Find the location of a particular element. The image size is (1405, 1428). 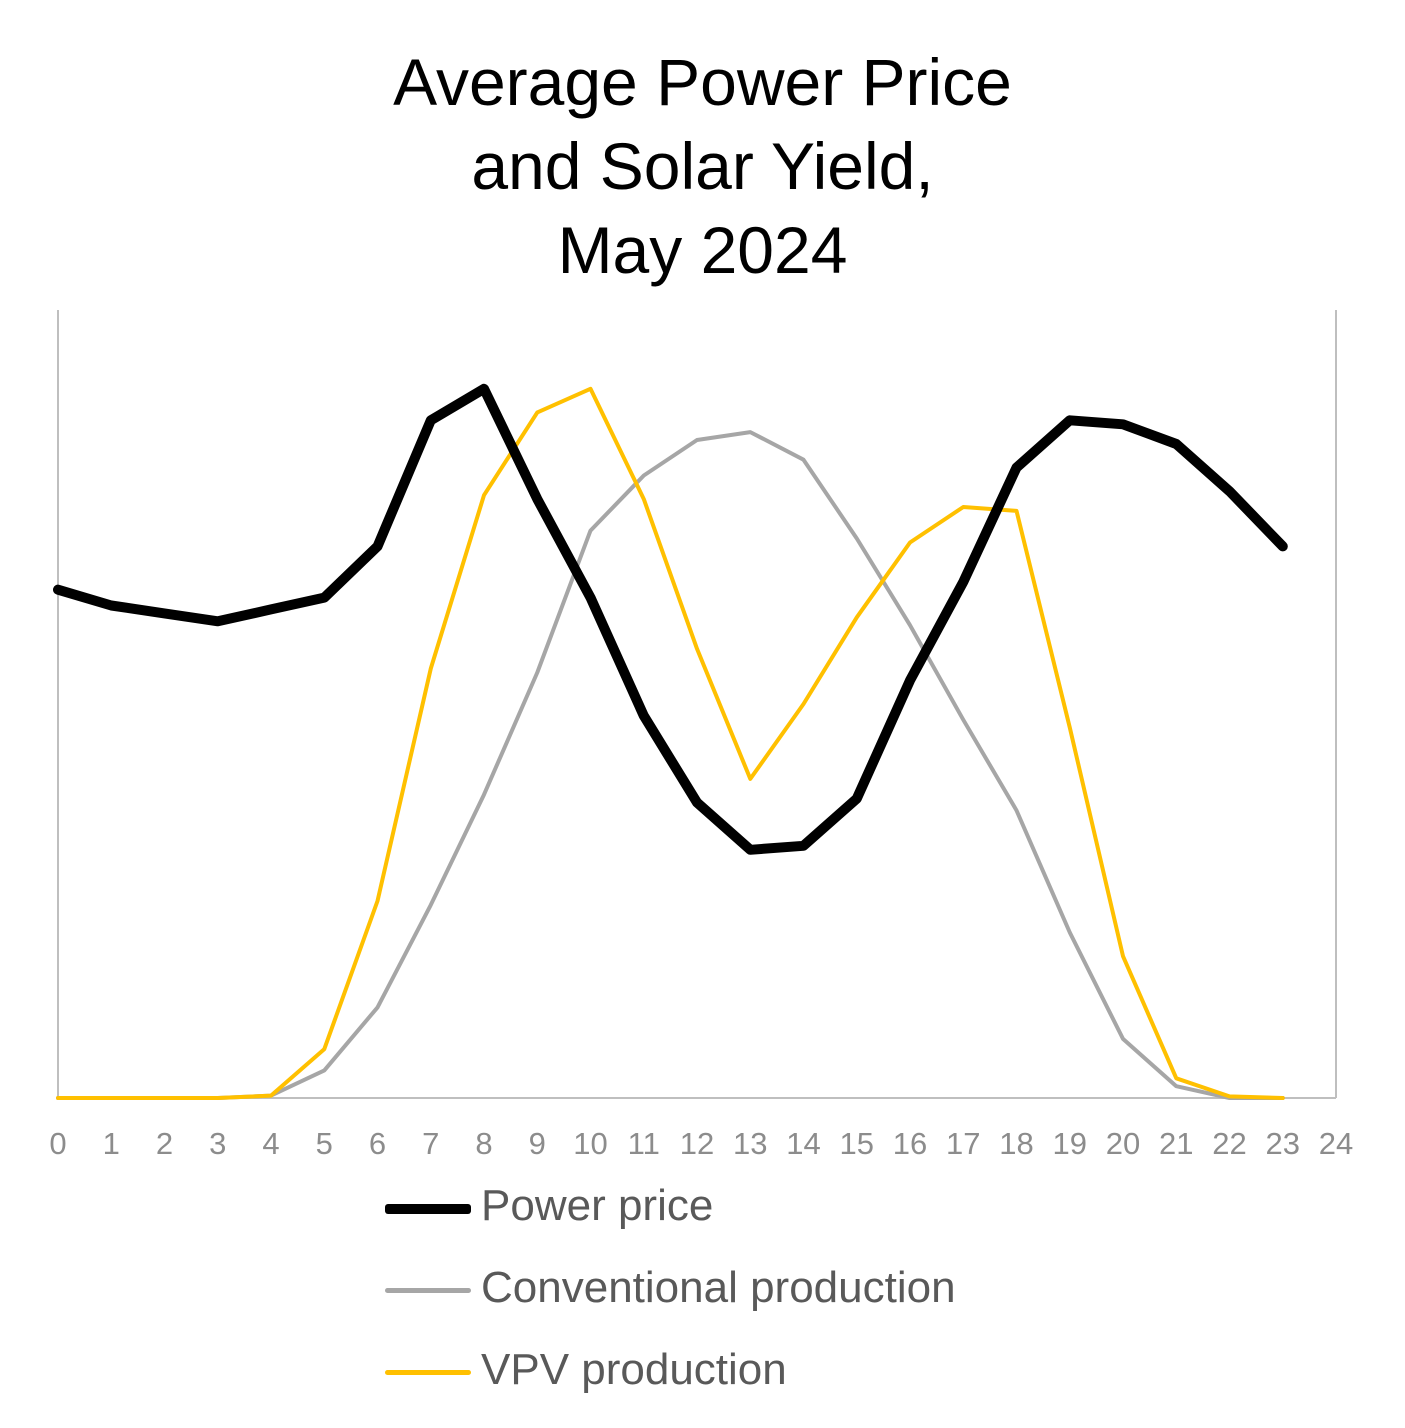

x-tick-label: 17 is located at coordinates (963, 1143).